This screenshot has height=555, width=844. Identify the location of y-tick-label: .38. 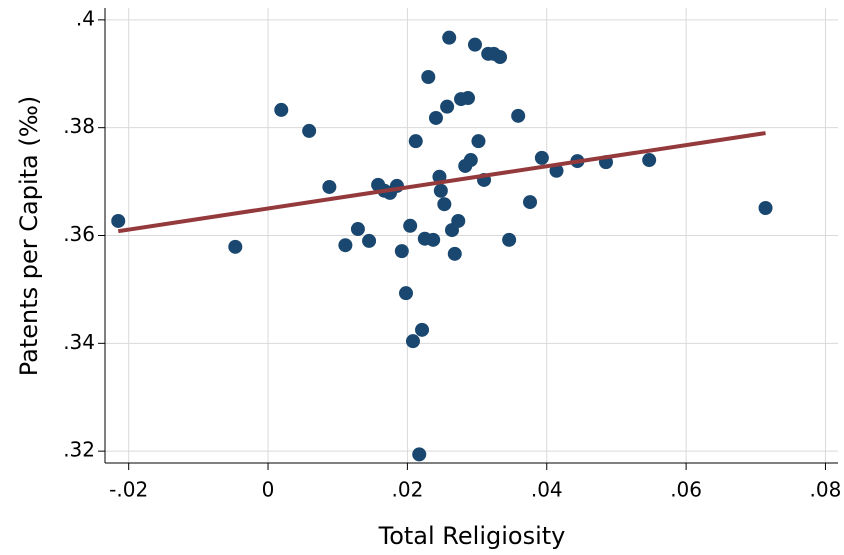
(79, 126).